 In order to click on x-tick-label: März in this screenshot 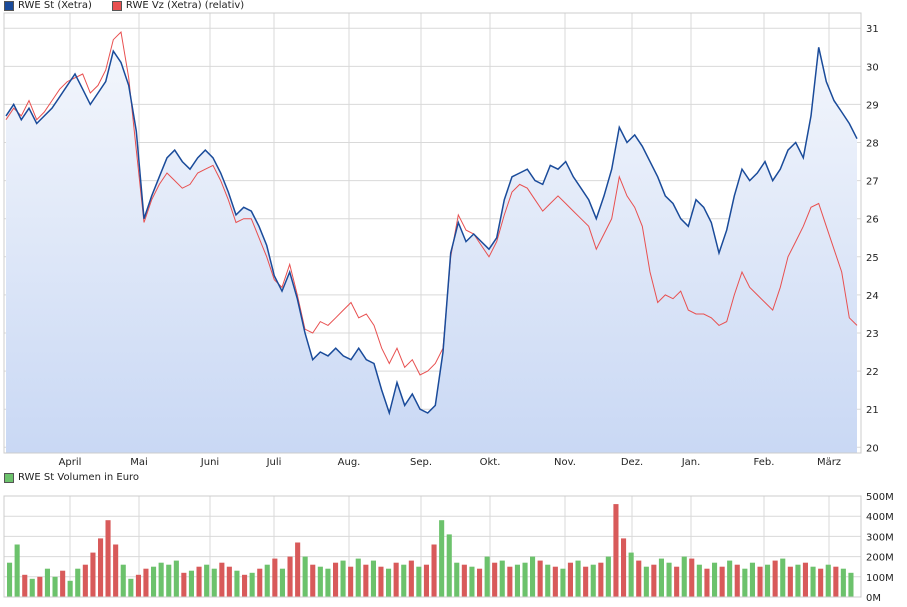, I will do `click(829, 462)`.